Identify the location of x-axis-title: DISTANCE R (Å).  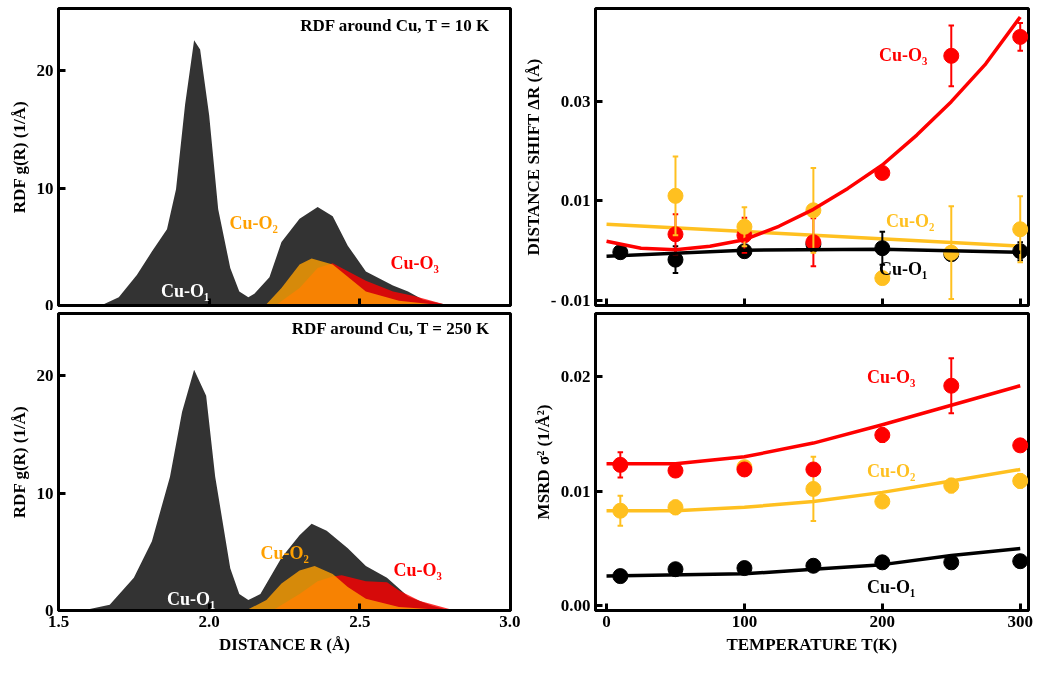
(284, 644).